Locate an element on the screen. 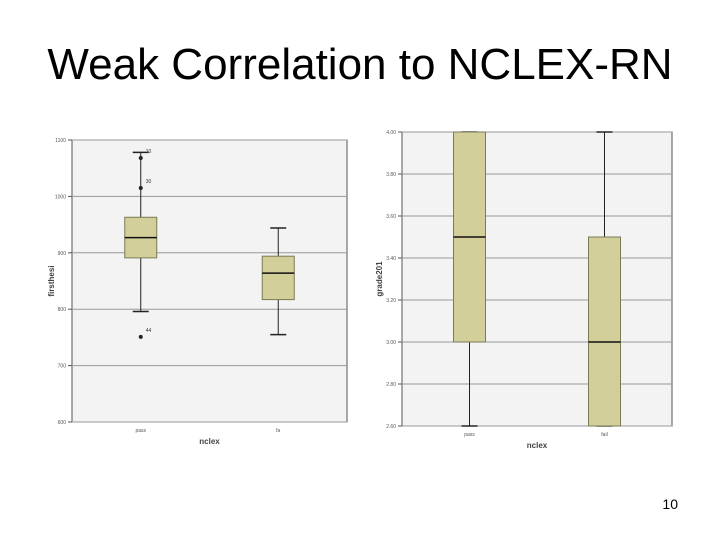 The image size is (720, 540). outlier-label: 44 is located at coordinates (149, 331).